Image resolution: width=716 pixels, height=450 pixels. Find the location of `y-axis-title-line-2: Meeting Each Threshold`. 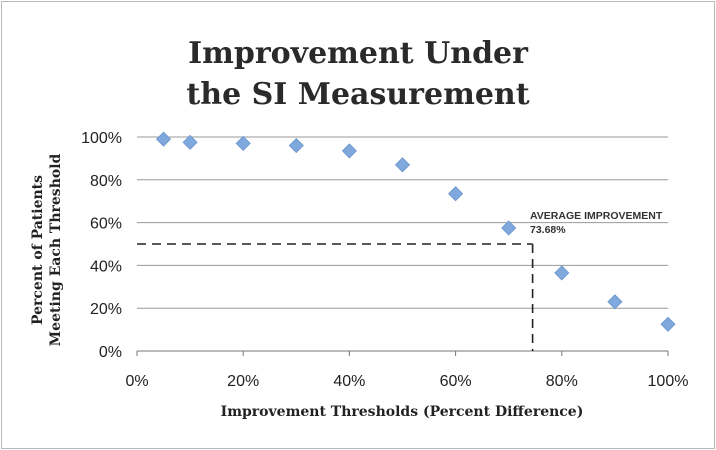

y-axis-title-line-2: Meeting Each Threshold is located at coordinates (56, 249).